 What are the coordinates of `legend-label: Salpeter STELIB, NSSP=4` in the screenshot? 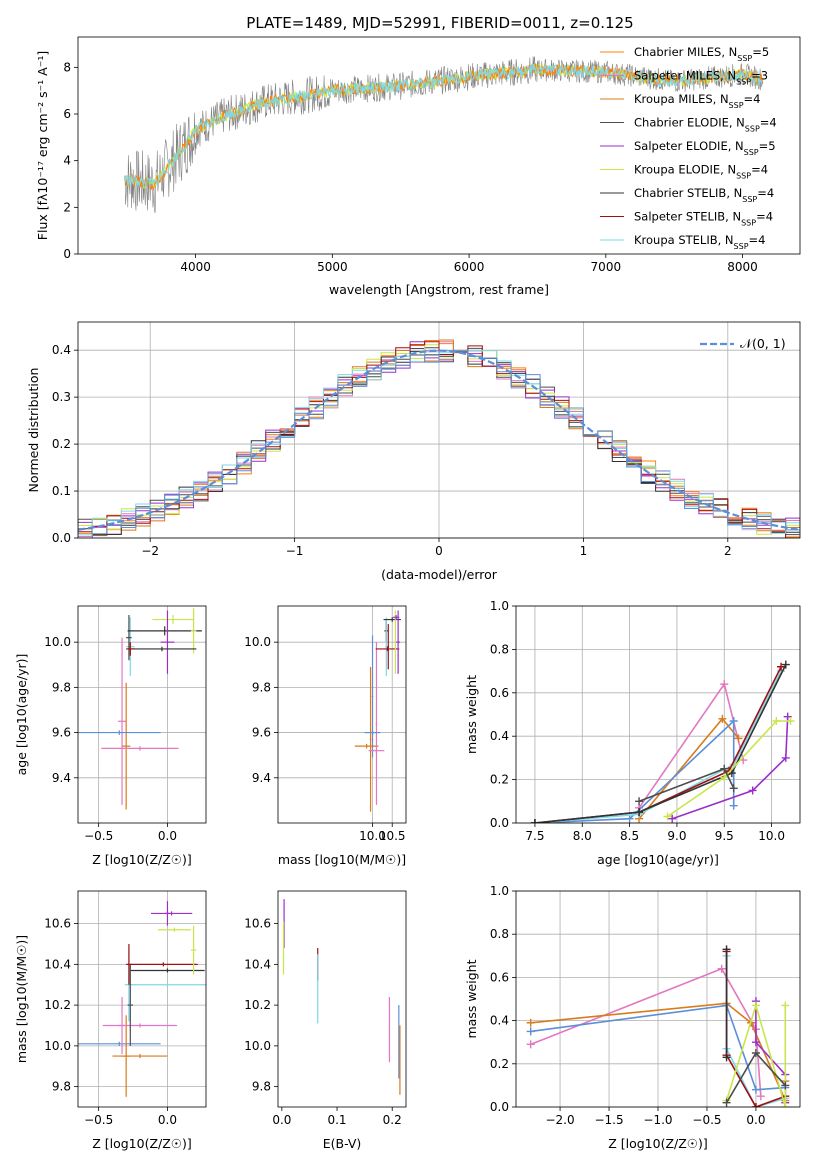 It's located at (703, 219).